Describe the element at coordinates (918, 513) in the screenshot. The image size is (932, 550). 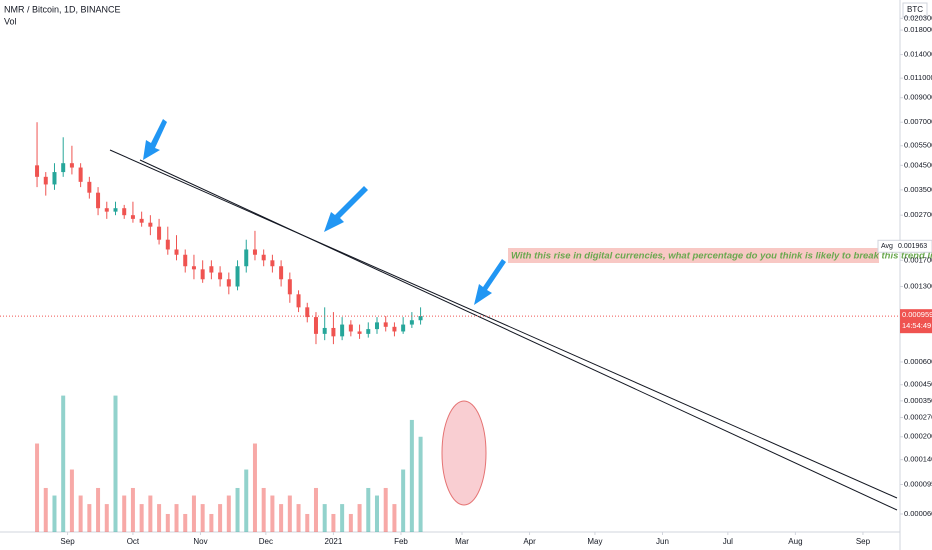
I see `y2-tick-label: 0.000060` at that location.